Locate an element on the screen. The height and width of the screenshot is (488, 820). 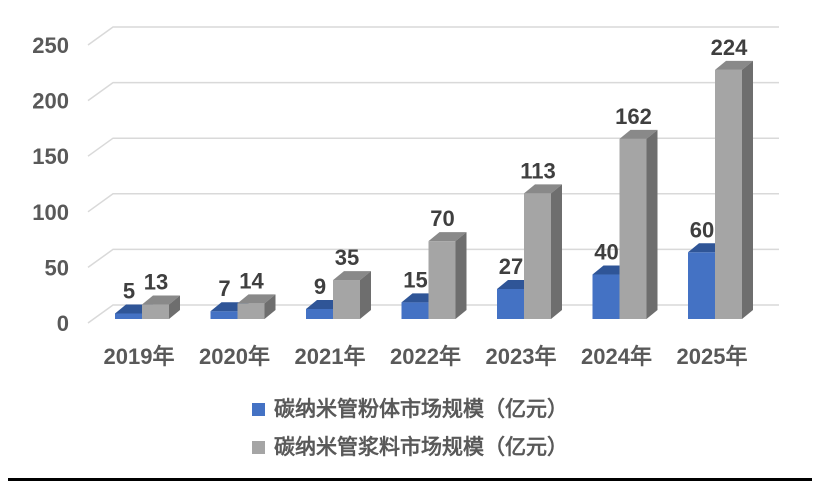
data-label-slurry: 224 is located at coordinates (729, 47).